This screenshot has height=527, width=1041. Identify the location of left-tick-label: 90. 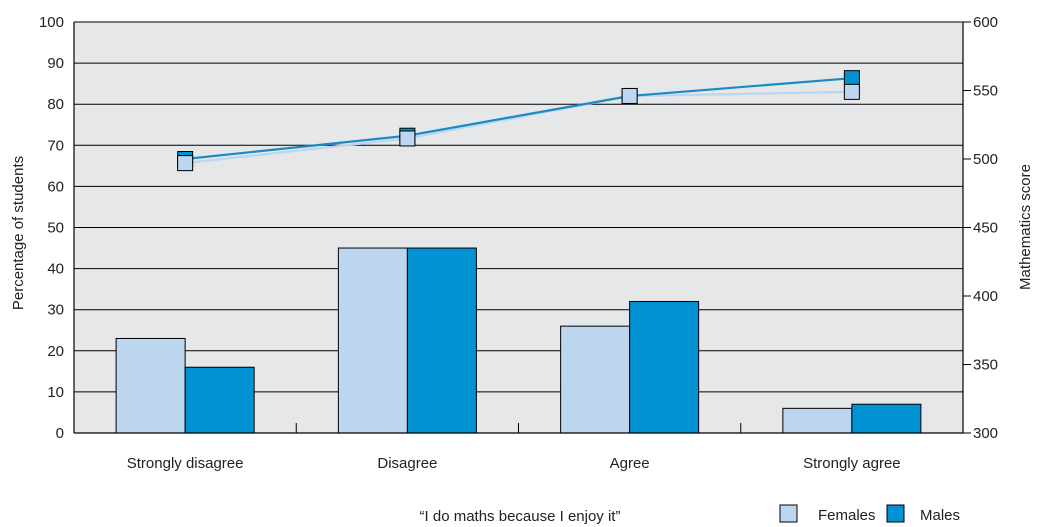
(55, 63).